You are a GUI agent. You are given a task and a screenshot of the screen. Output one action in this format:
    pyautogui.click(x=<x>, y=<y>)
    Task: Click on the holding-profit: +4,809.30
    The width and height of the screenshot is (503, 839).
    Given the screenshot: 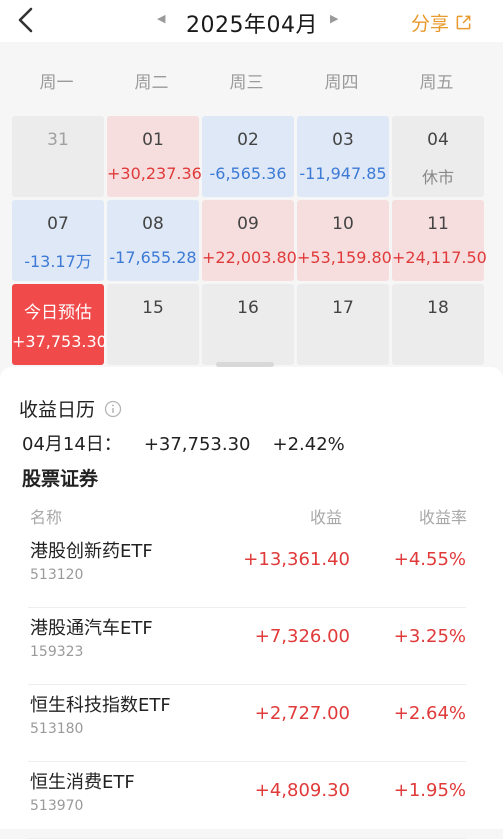 What is the action you would take?
    pyautogui.click(x=302, y=790)
    